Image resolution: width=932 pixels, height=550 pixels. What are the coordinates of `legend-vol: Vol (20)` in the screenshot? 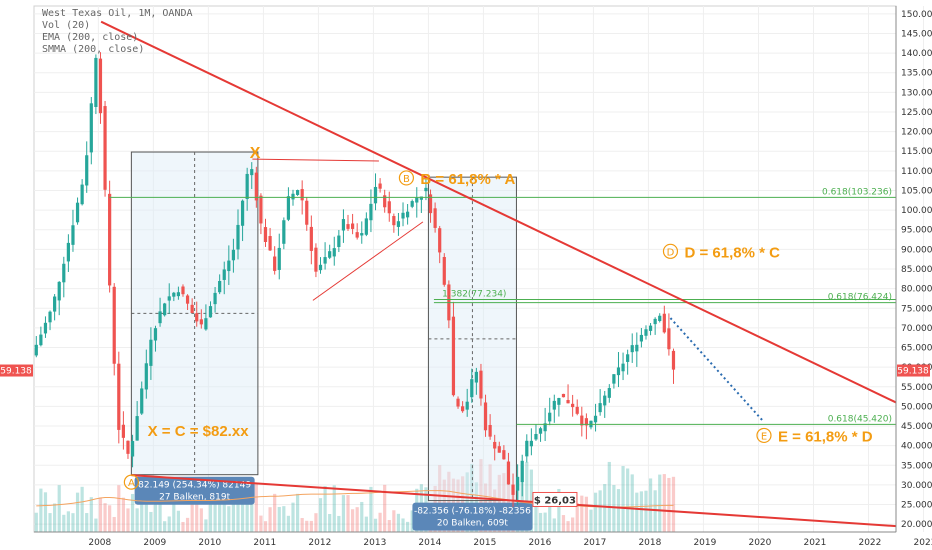 It's located at (66, 25).